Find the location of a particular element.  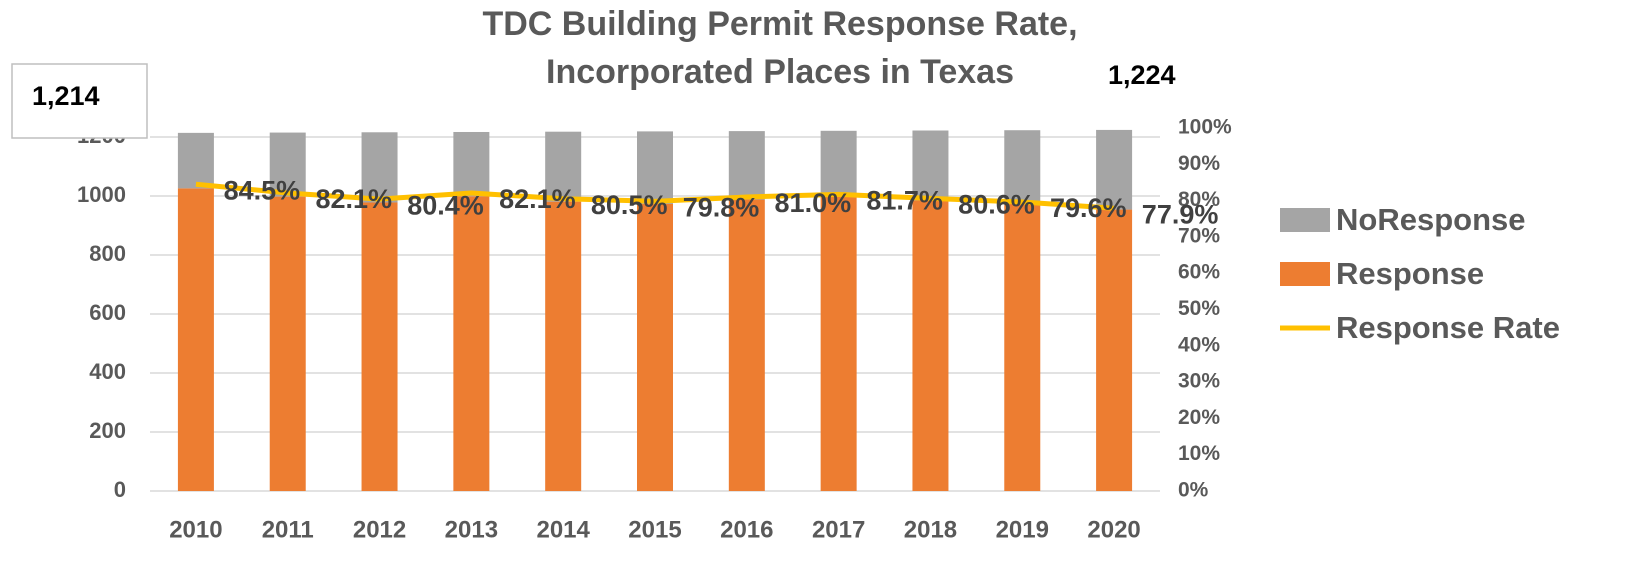

y2-tick-label: 30% is located at coordinates (1199, 381).